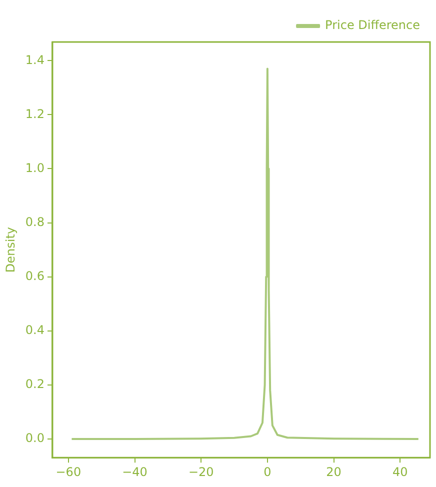  What do you see at coordinates (34, 438) in the screenshot?
I see `y-tick-label: 0.0` at bounding box center [34, 438].